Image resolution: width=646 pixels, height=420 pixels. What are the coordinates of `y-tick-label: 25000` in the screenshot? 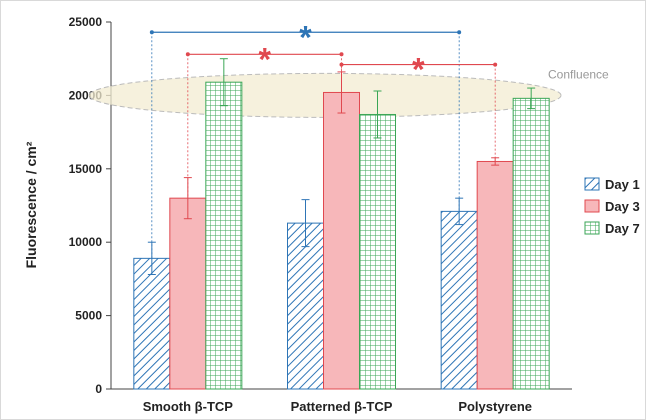 It's located at (86, 22).